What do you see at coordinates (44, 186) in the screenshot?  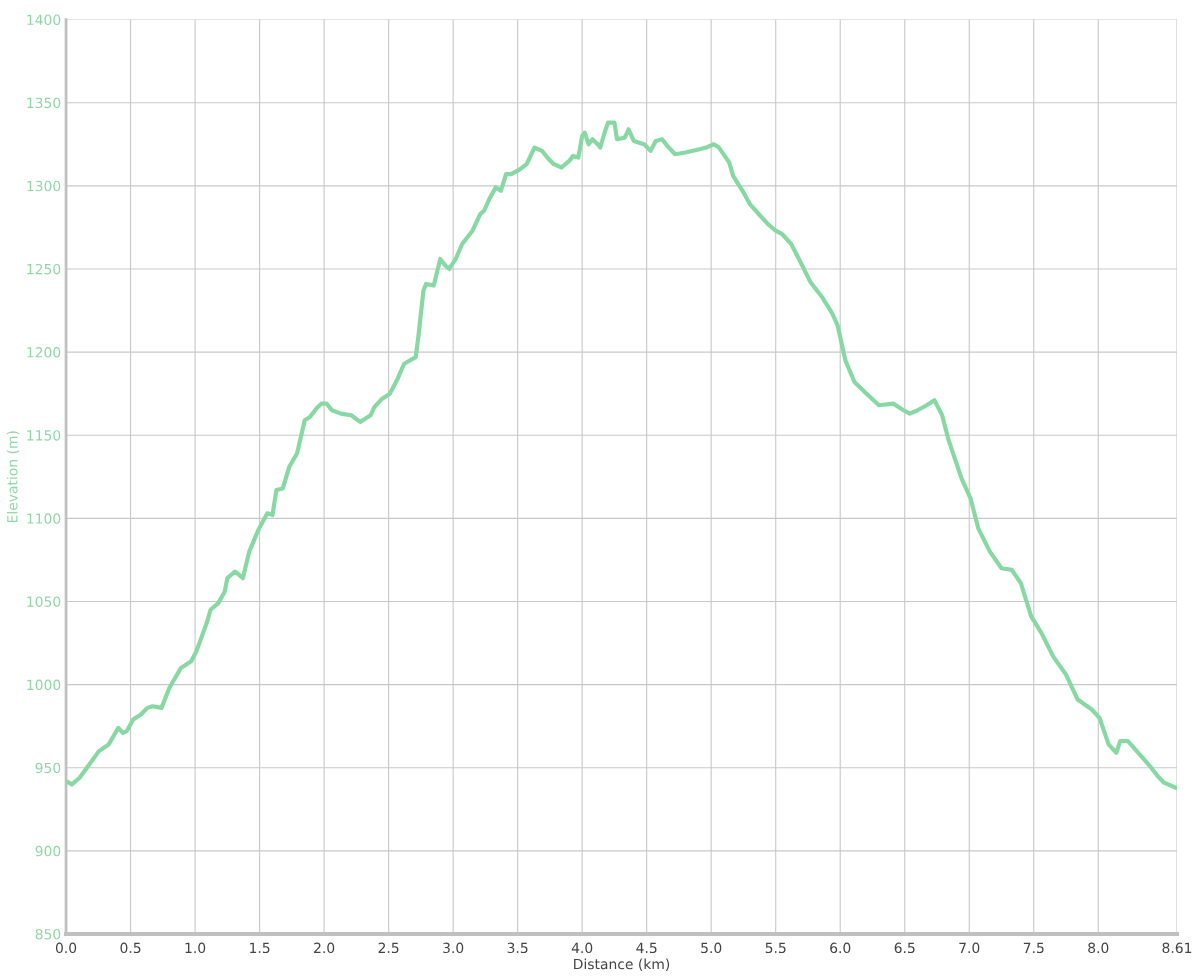 I see `y-tick-label: 1300` at bounding box center [44, 186].